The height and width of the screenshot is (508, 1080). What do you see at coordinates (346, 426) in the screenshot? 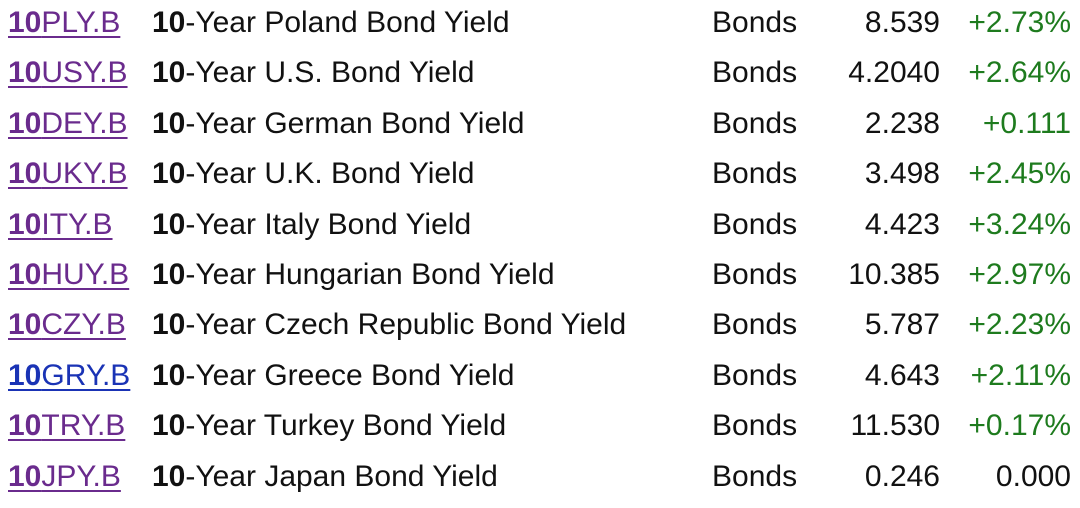
I see `name-text: -Year Turkey Bond Yield` at bounding box center [346, 426].